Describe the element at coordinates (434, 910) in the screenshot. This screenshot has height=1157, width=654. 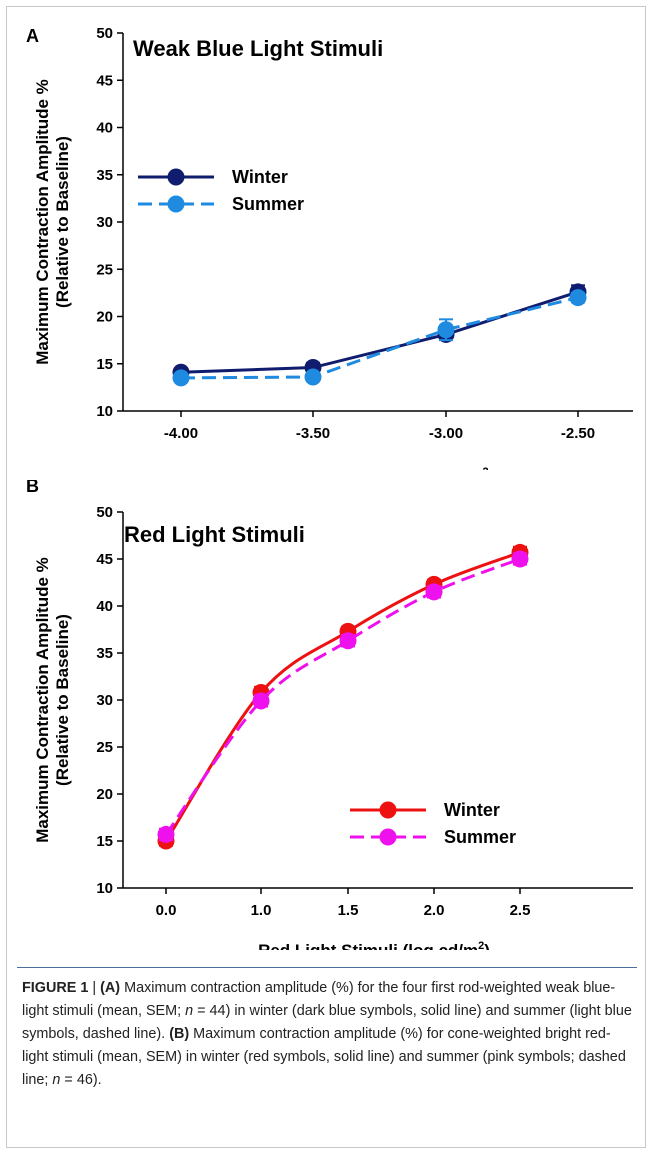
I see `x-tick-label: 2.0` at that location.